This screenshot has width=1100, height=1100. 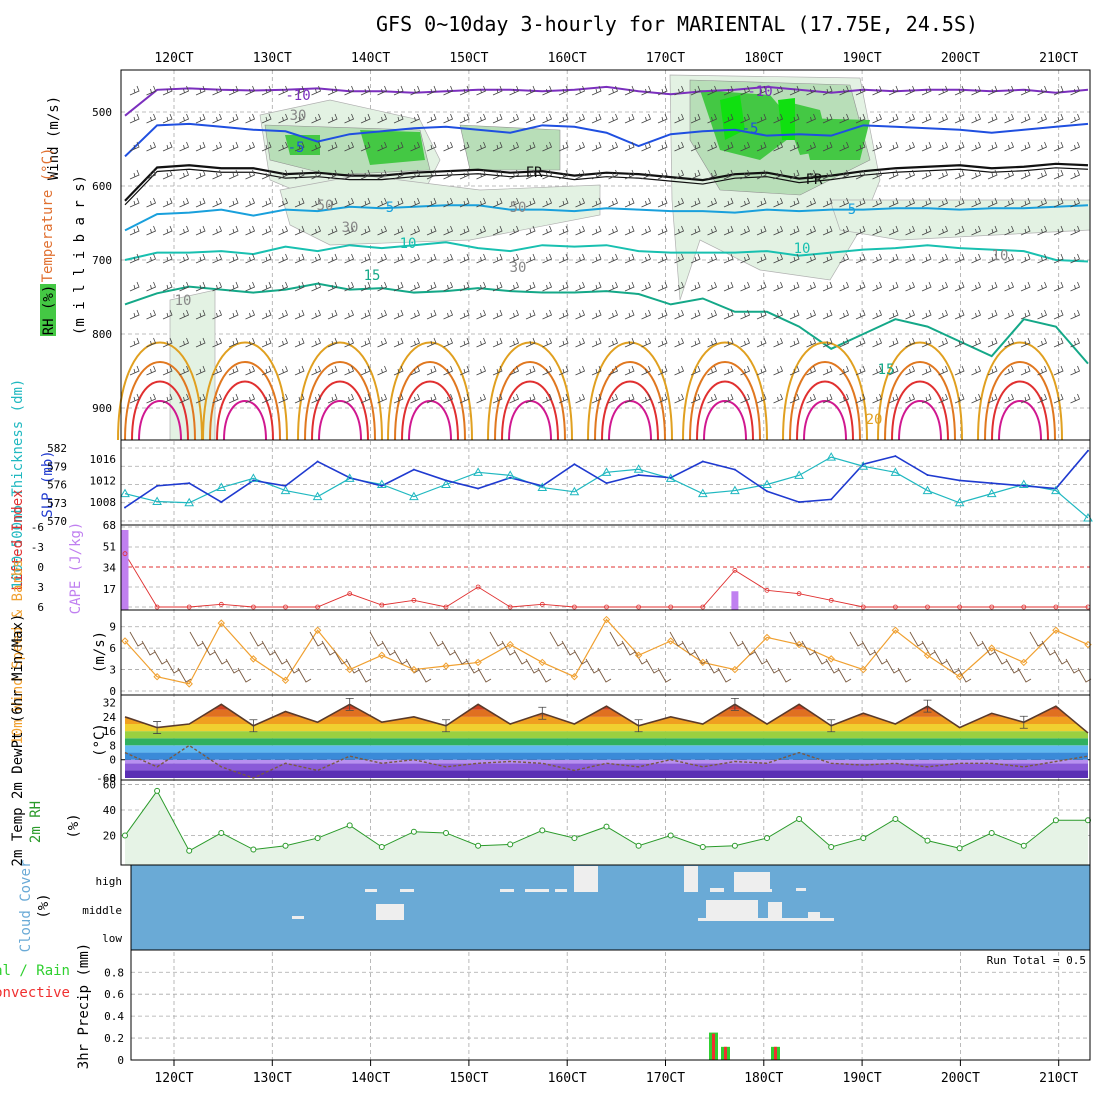 I want to click on cape-bar, so click(x=125, y=570).